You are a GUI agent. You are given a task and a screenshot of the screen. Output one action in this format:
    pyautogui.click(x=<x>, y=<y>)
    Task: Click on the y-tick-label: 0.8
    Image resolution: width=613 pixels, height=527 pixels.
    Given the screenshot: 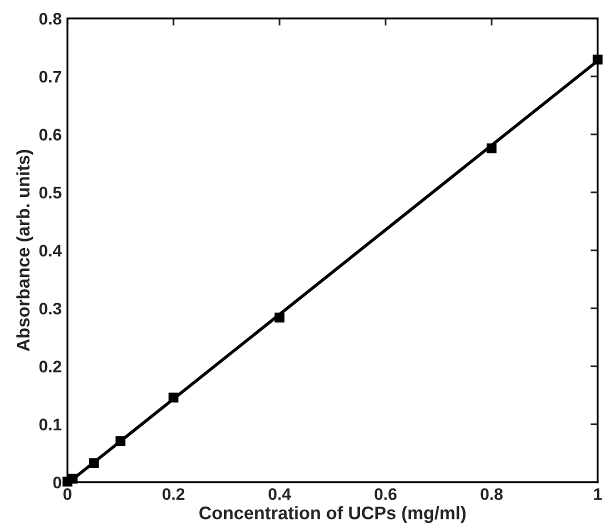 What is the action you would take?
    pyautogui.click(x=50, y=18)
    